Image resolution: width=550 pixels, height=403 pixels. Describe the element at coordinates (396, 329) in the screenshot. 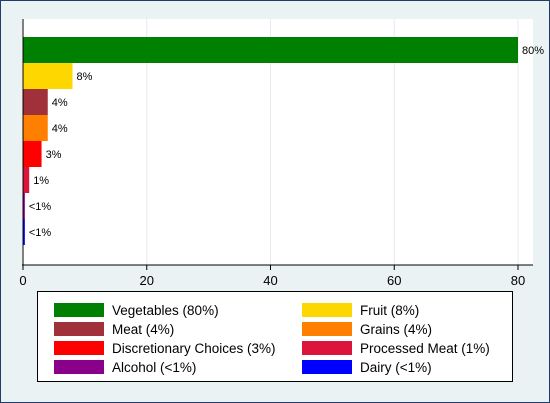

I see `legend-label: Grains (4%)` at that location.